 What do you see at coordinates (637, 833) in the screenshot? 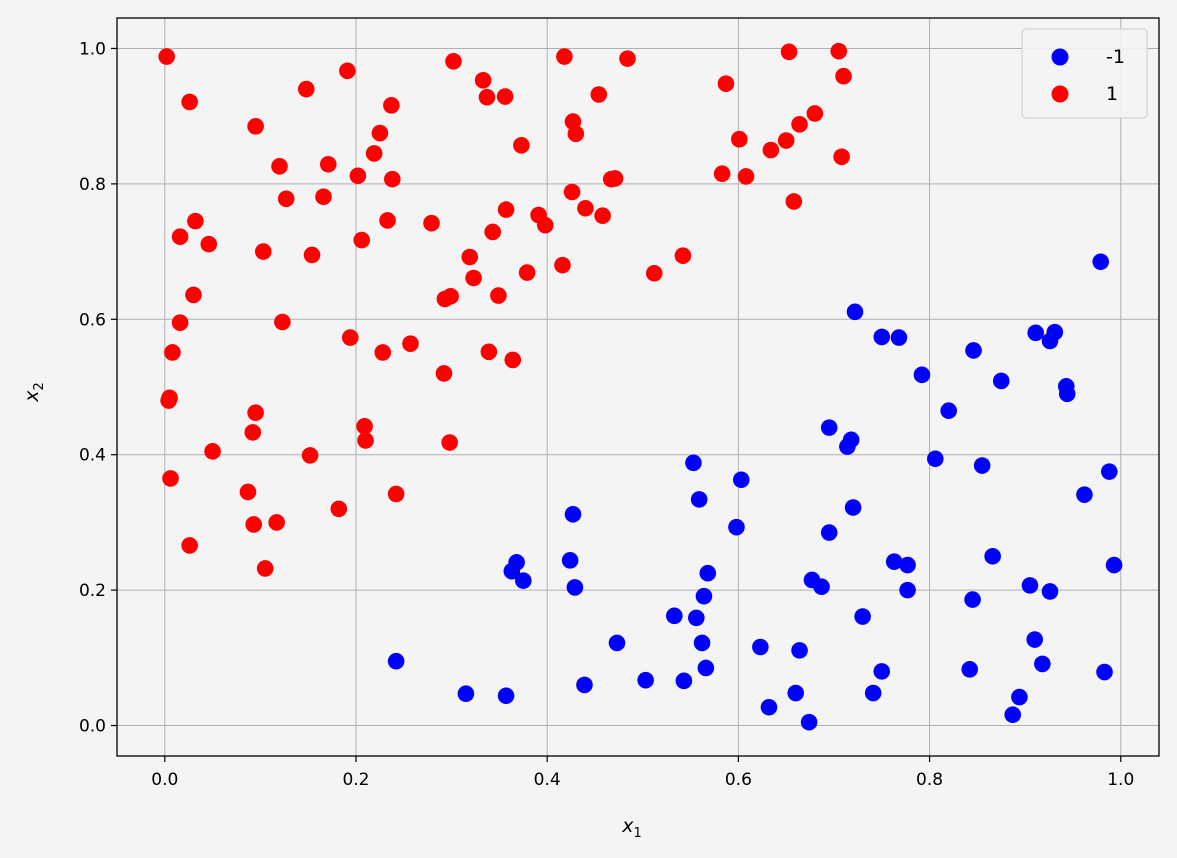
I see `x-axis-label-subscript: 1` at bounding box center [637, 833].